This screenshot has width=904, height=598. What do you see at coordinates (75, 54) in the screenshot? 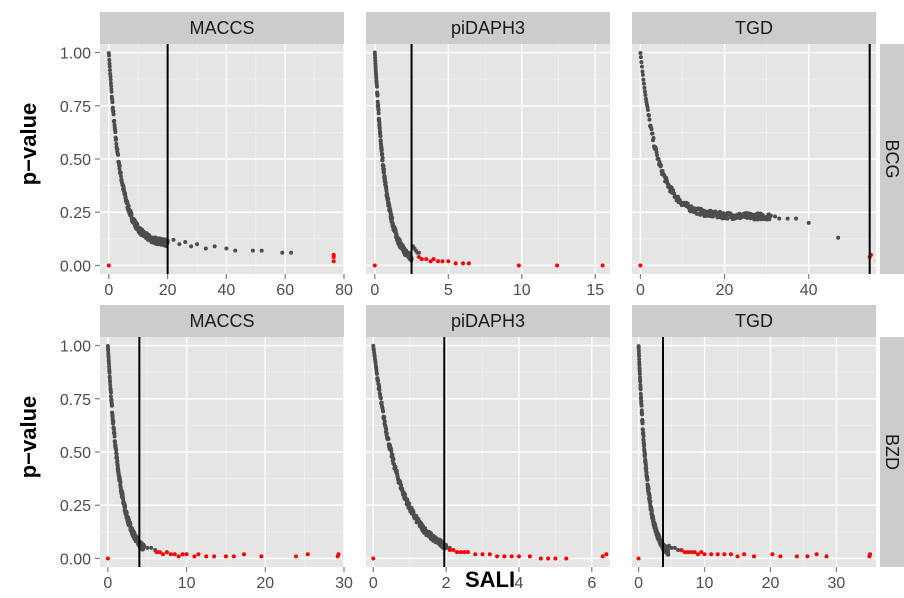
I see `y-tick-label: 1.00` at bounding box center [75, 54].